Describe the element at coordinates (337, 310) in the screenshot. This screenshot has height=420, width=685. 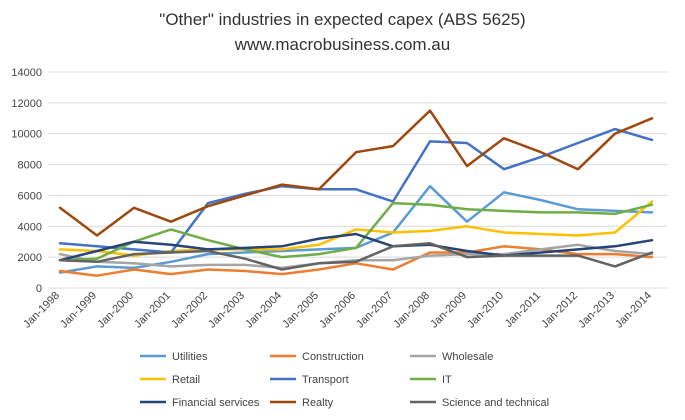
I see `x-tick-label: Jan-2006` at that location.